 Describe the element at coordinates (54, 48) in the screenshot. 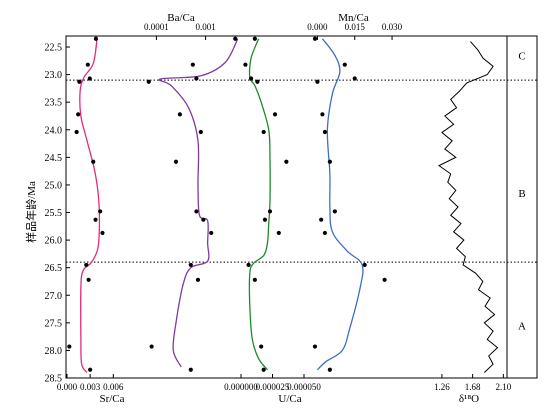

I see `y-tick-label: 22.5` at that location.